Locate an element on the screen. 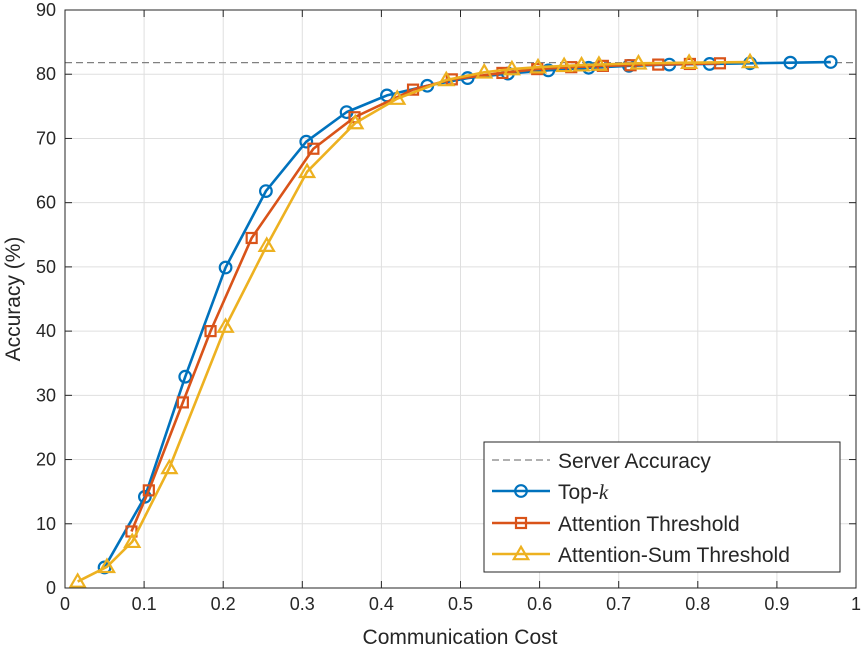 The image size is (861, 656). x-tick-label: 0.7 is located at coordinates (618, 604).